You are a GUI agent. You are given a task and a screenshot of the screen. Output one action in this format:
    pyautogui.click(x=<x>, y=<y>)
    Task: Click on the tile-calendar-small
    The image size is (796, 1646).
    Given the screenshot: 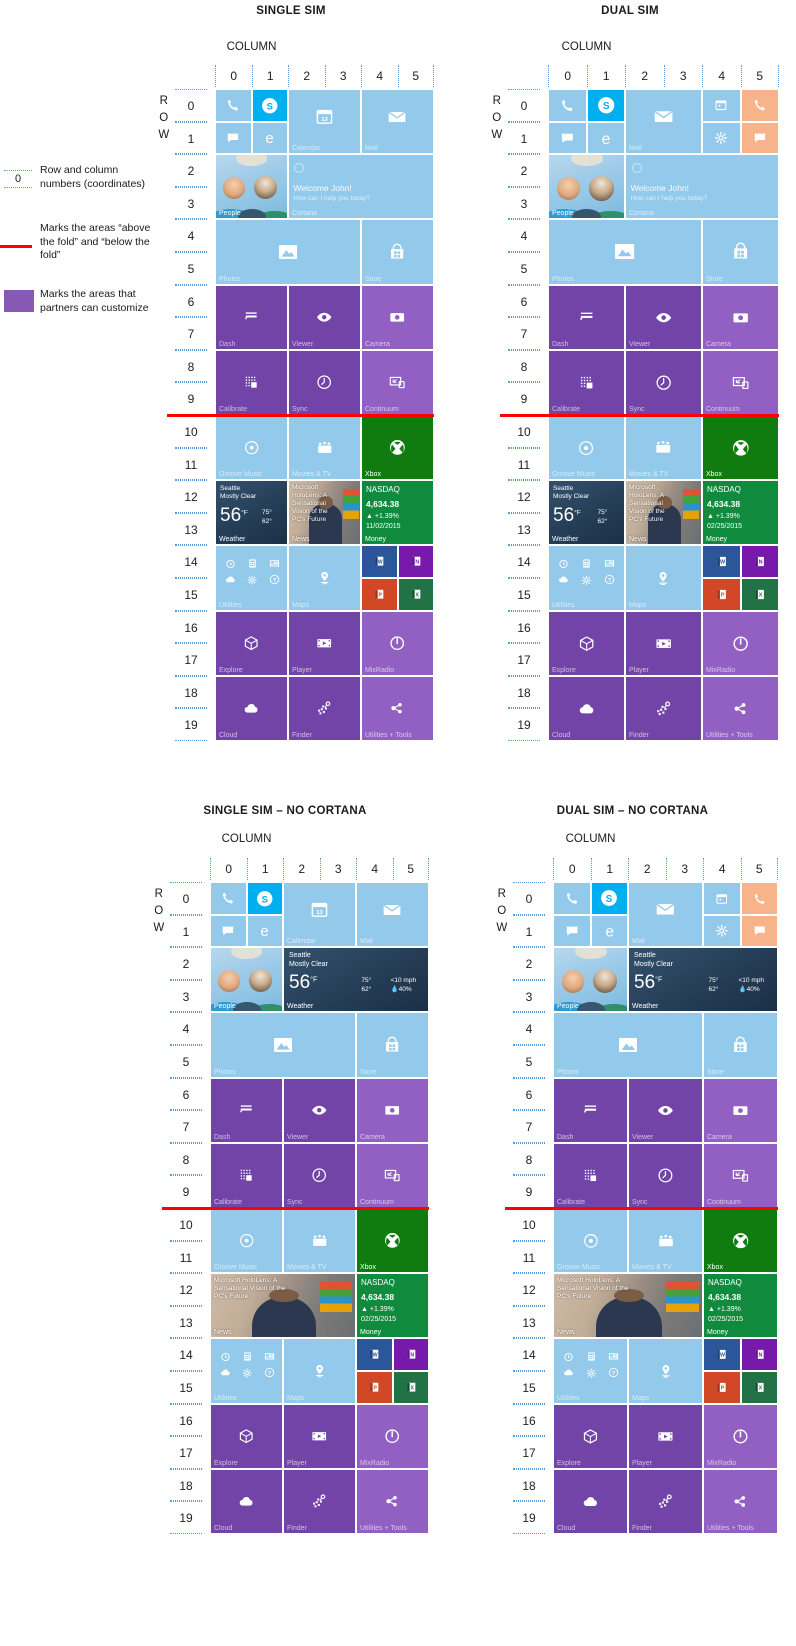 What is the action you would take?
    pyautogui.click(x=722, y=898)
    